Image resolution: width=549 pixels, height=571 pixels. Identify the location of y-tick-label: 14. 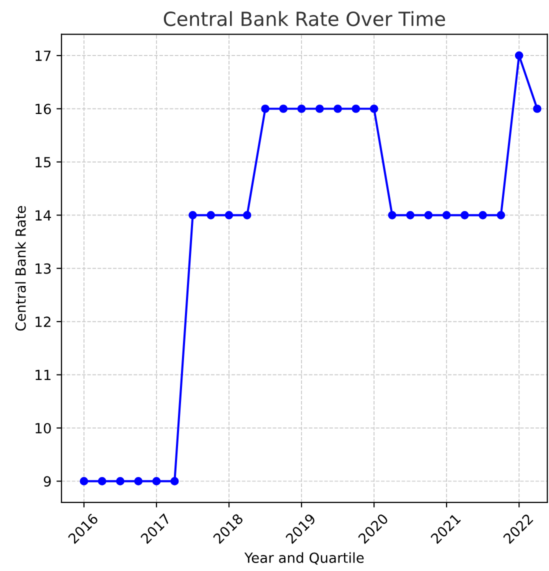
(43, 215).